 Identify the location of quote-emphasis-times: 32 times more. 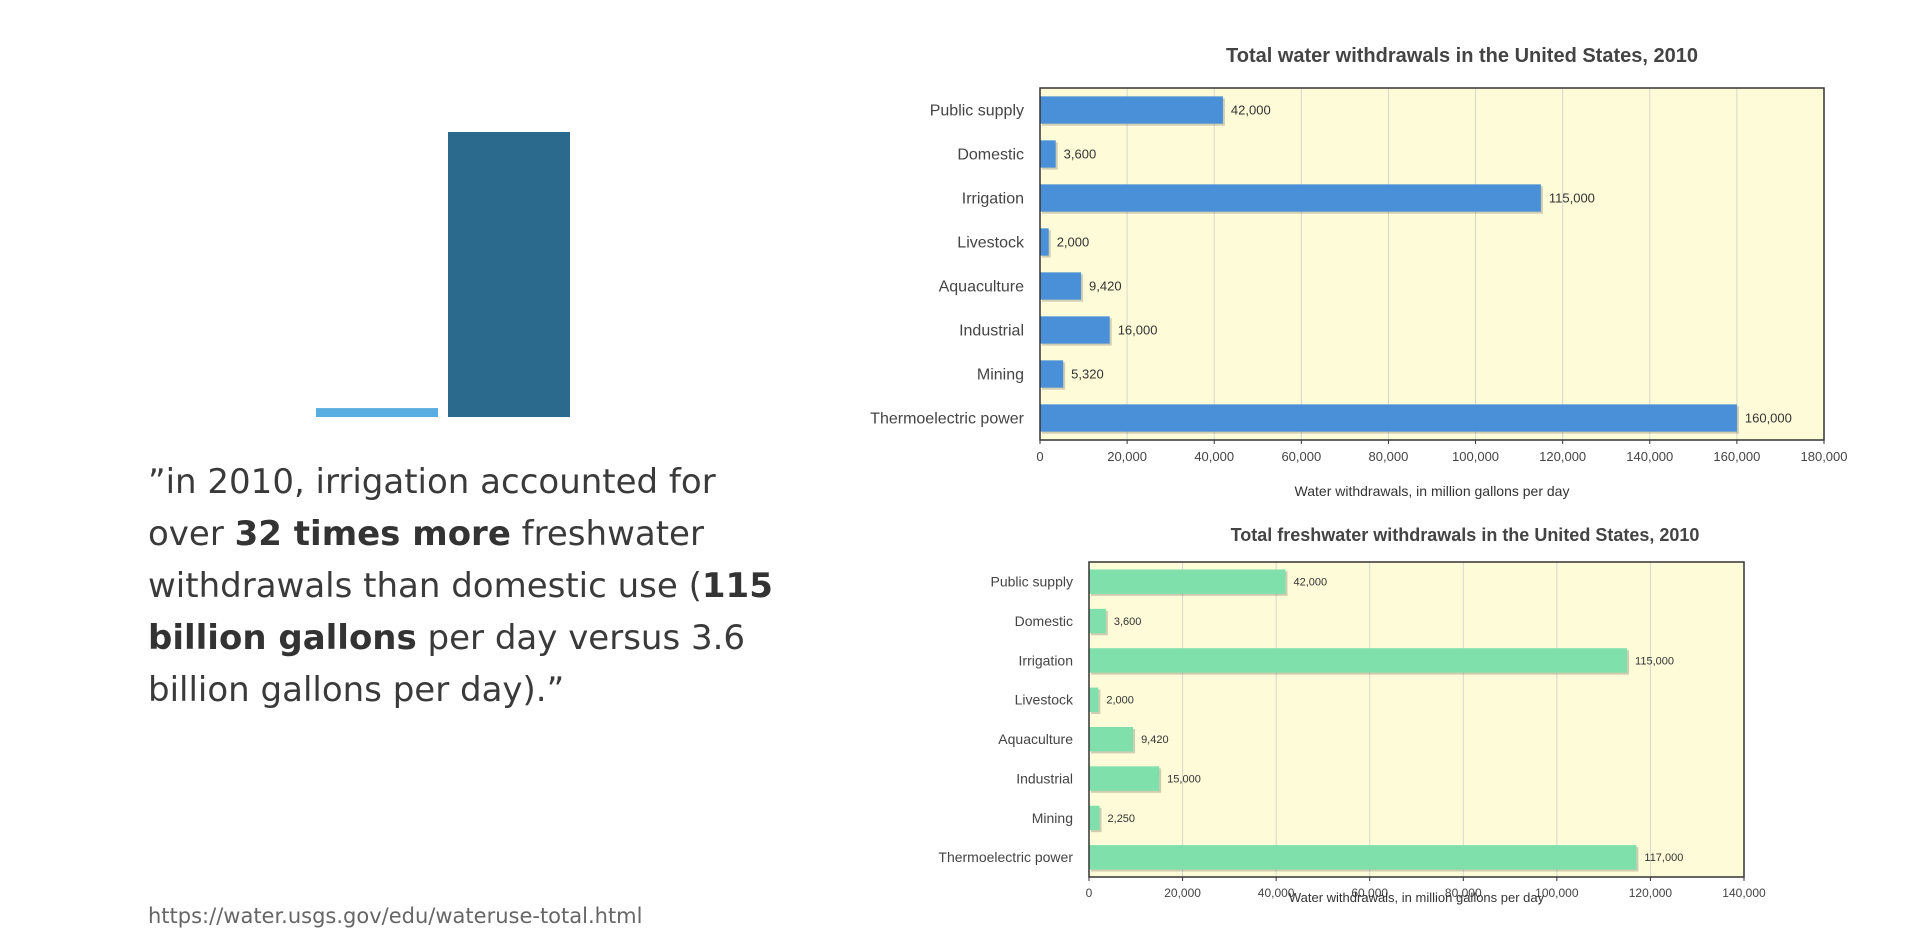
(372, 534).